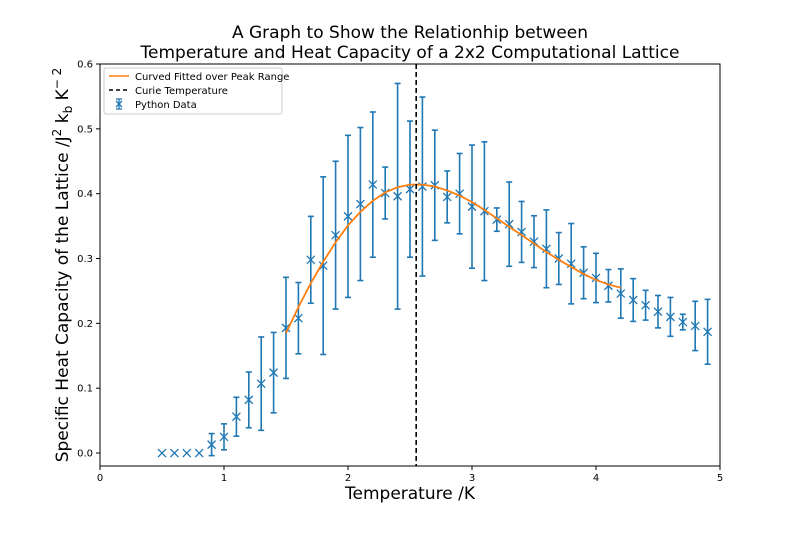 Image resolution: width=800 pixels, height=533 pixels. Describe the element at coordinates (472, 478) in the screenshot. I see `x-tick-label: 3` at that location.